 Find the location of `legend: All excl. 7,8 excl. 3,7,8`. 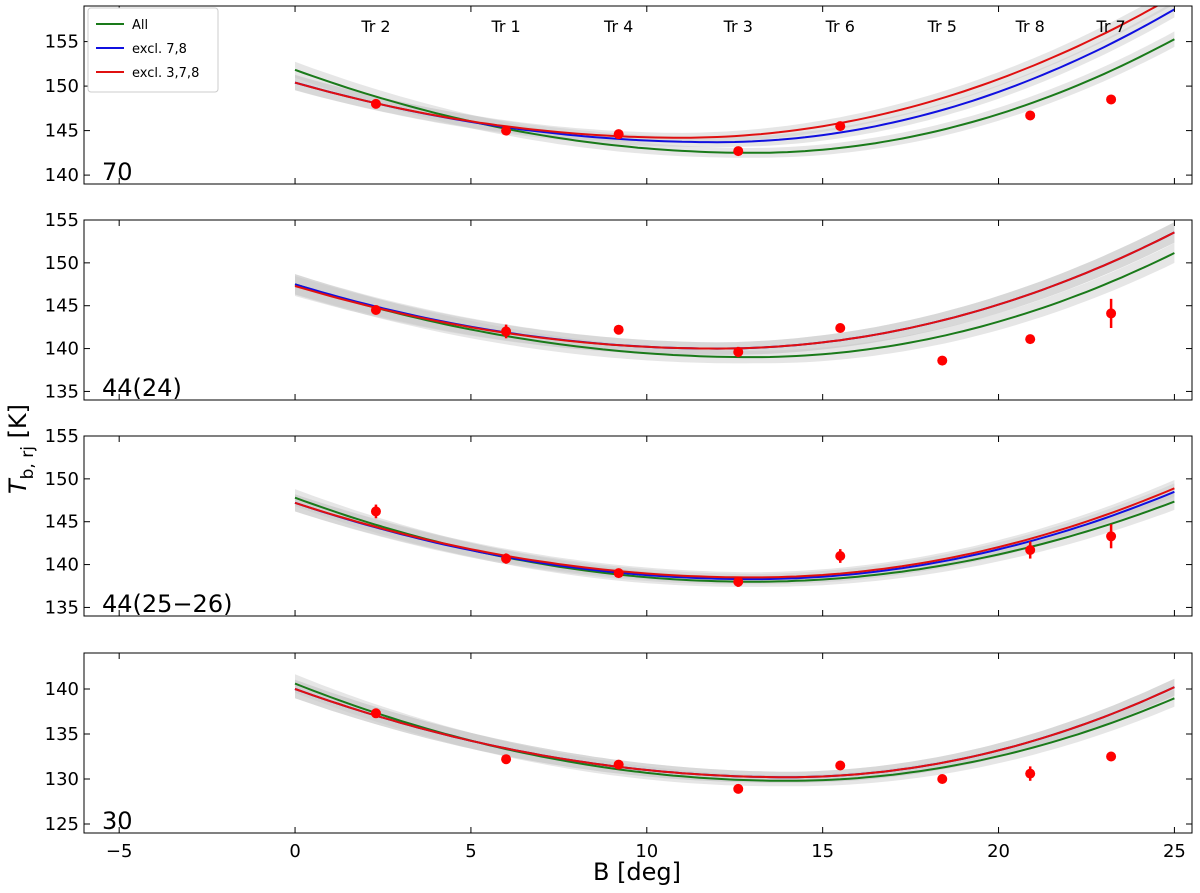

legend: All excl. 7,8 excl. 3,7,8 is located at coordinates (153, 50).